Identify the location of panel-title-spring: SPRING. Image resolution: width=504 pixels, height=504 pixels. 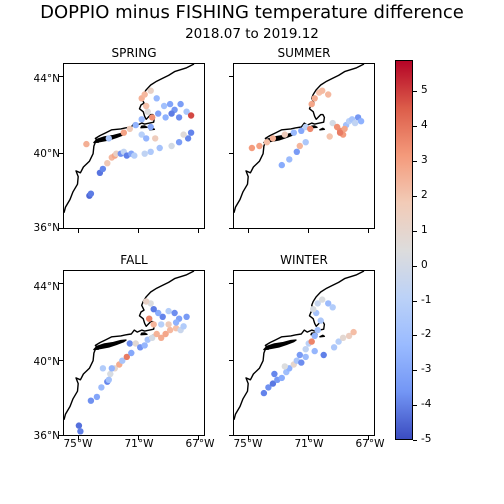
(134, 53).